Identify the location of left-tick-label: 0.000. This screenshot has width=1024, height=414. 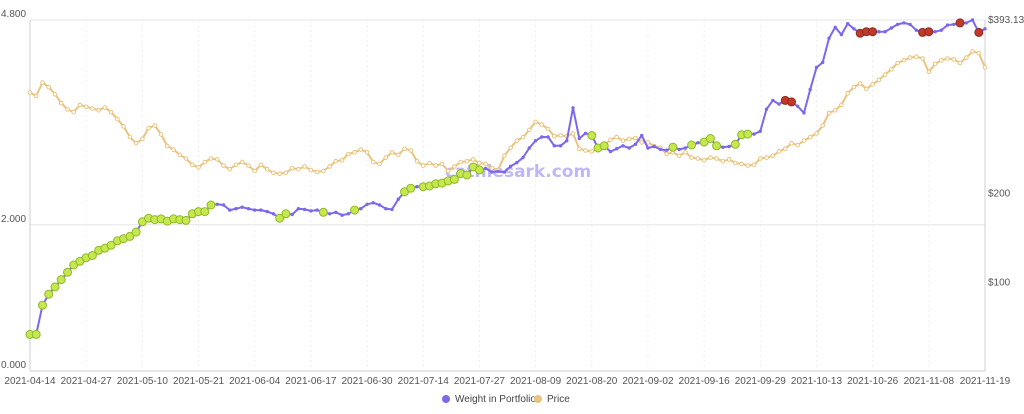
(13, 365).